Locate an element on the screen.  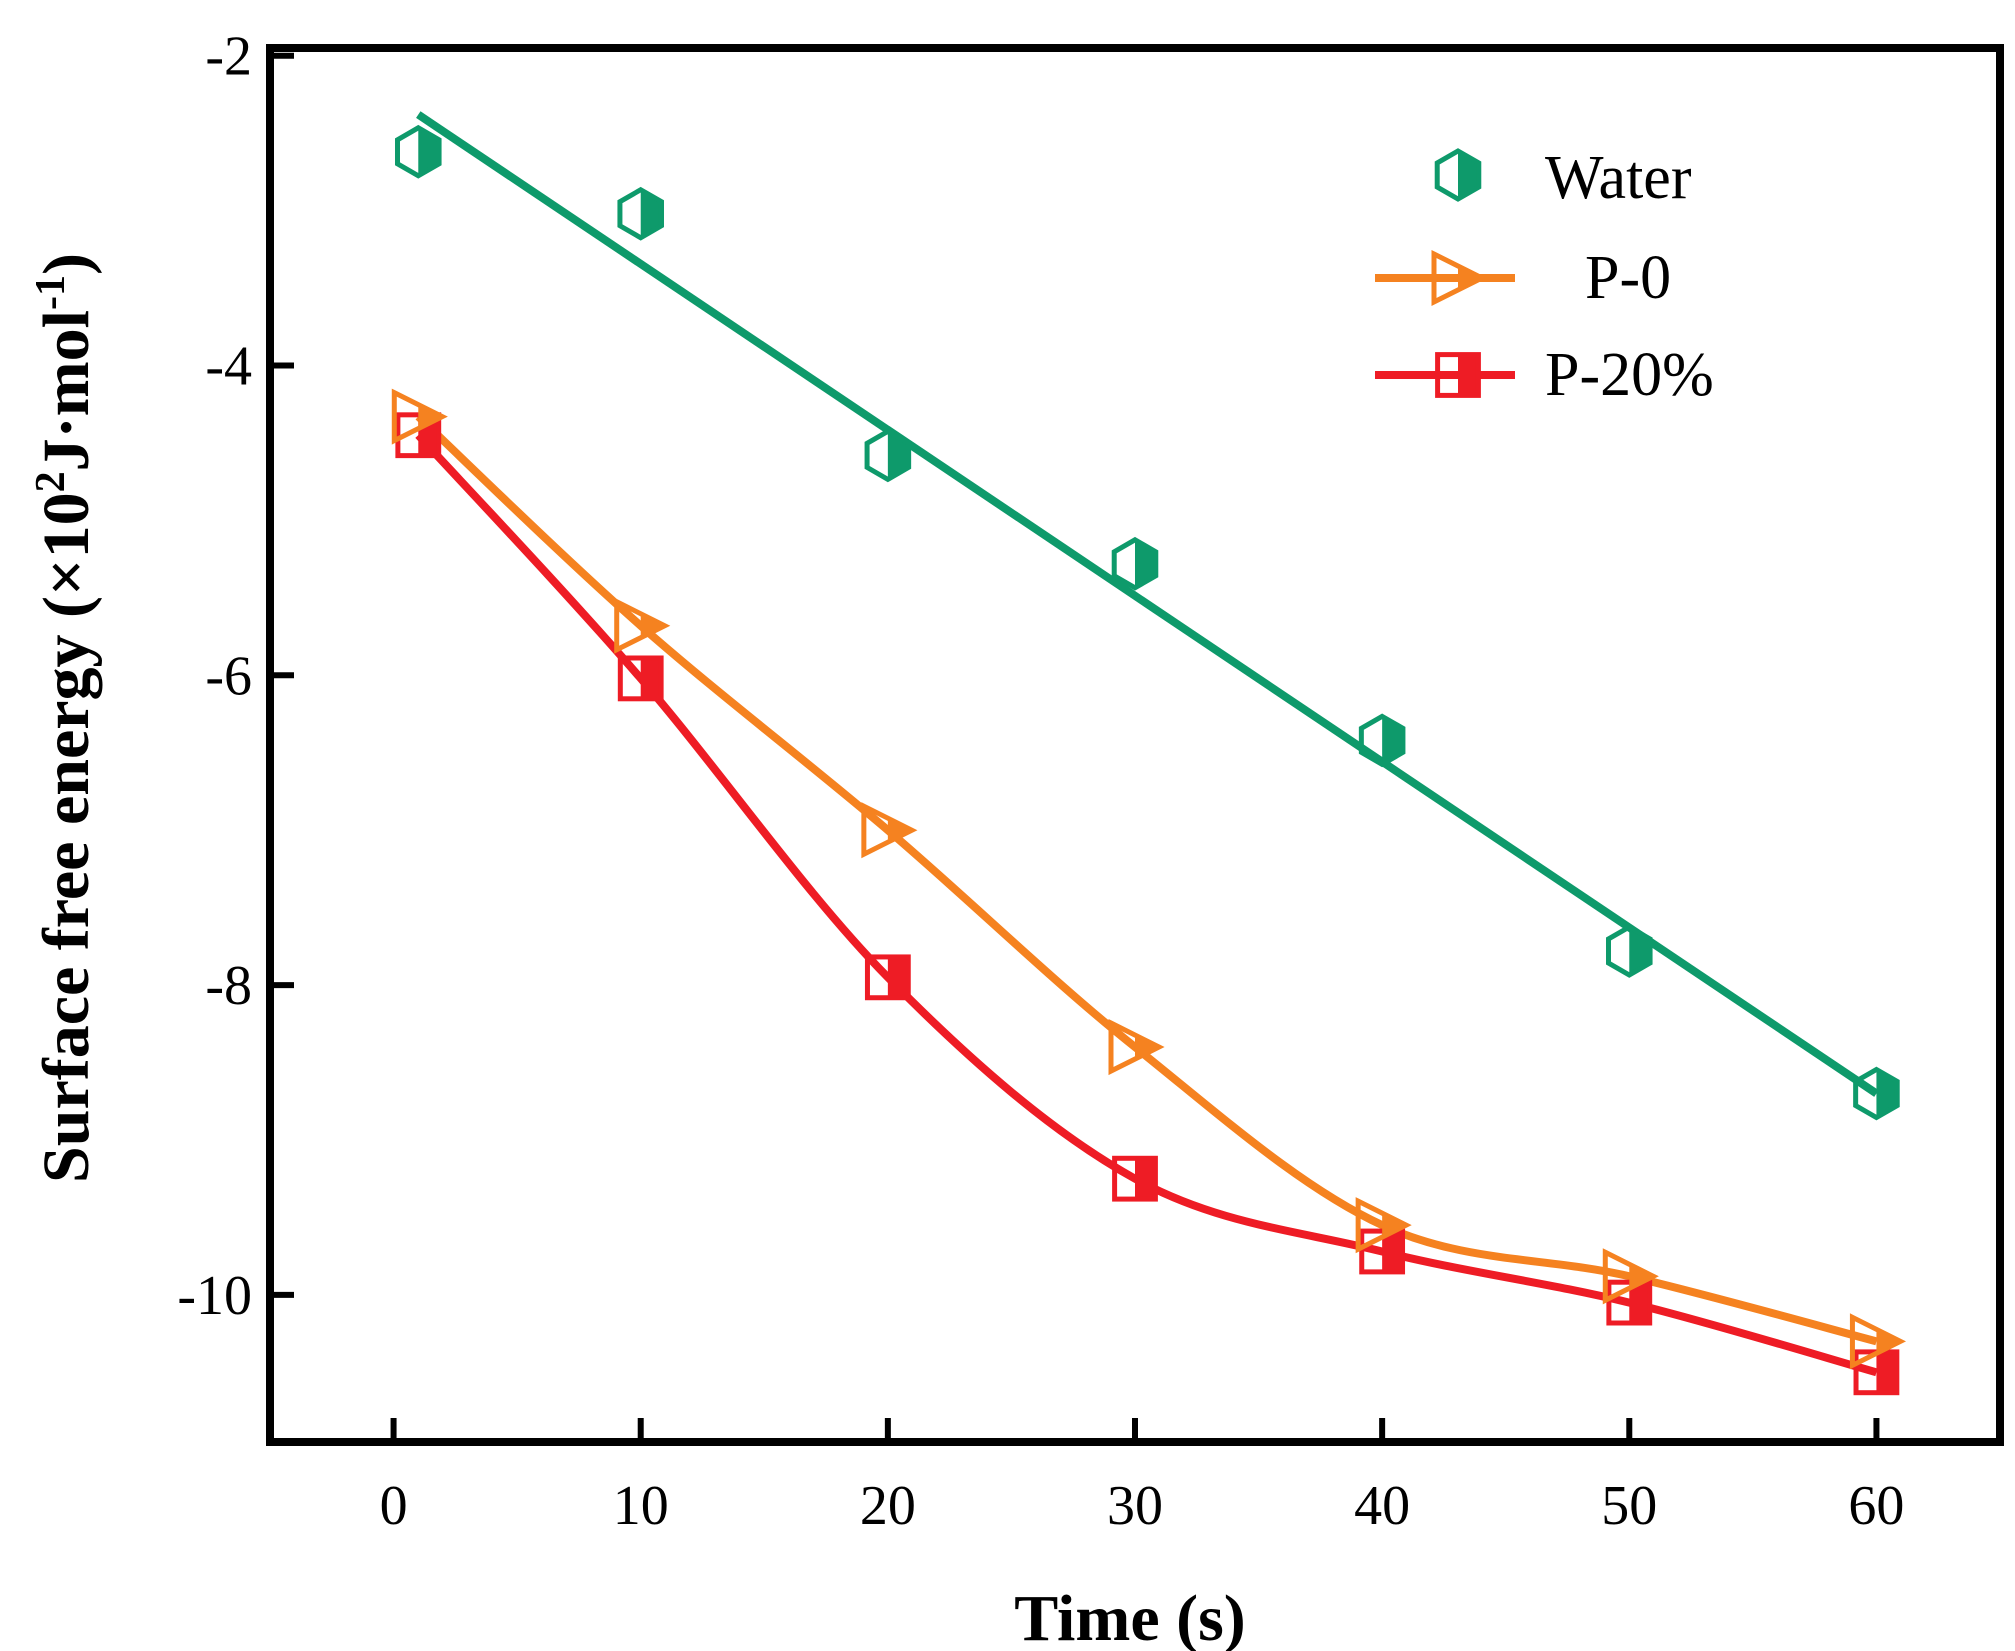
y-axis-title: Surface free energy (×102J·mol-1) is located at coordinates (65, 718).